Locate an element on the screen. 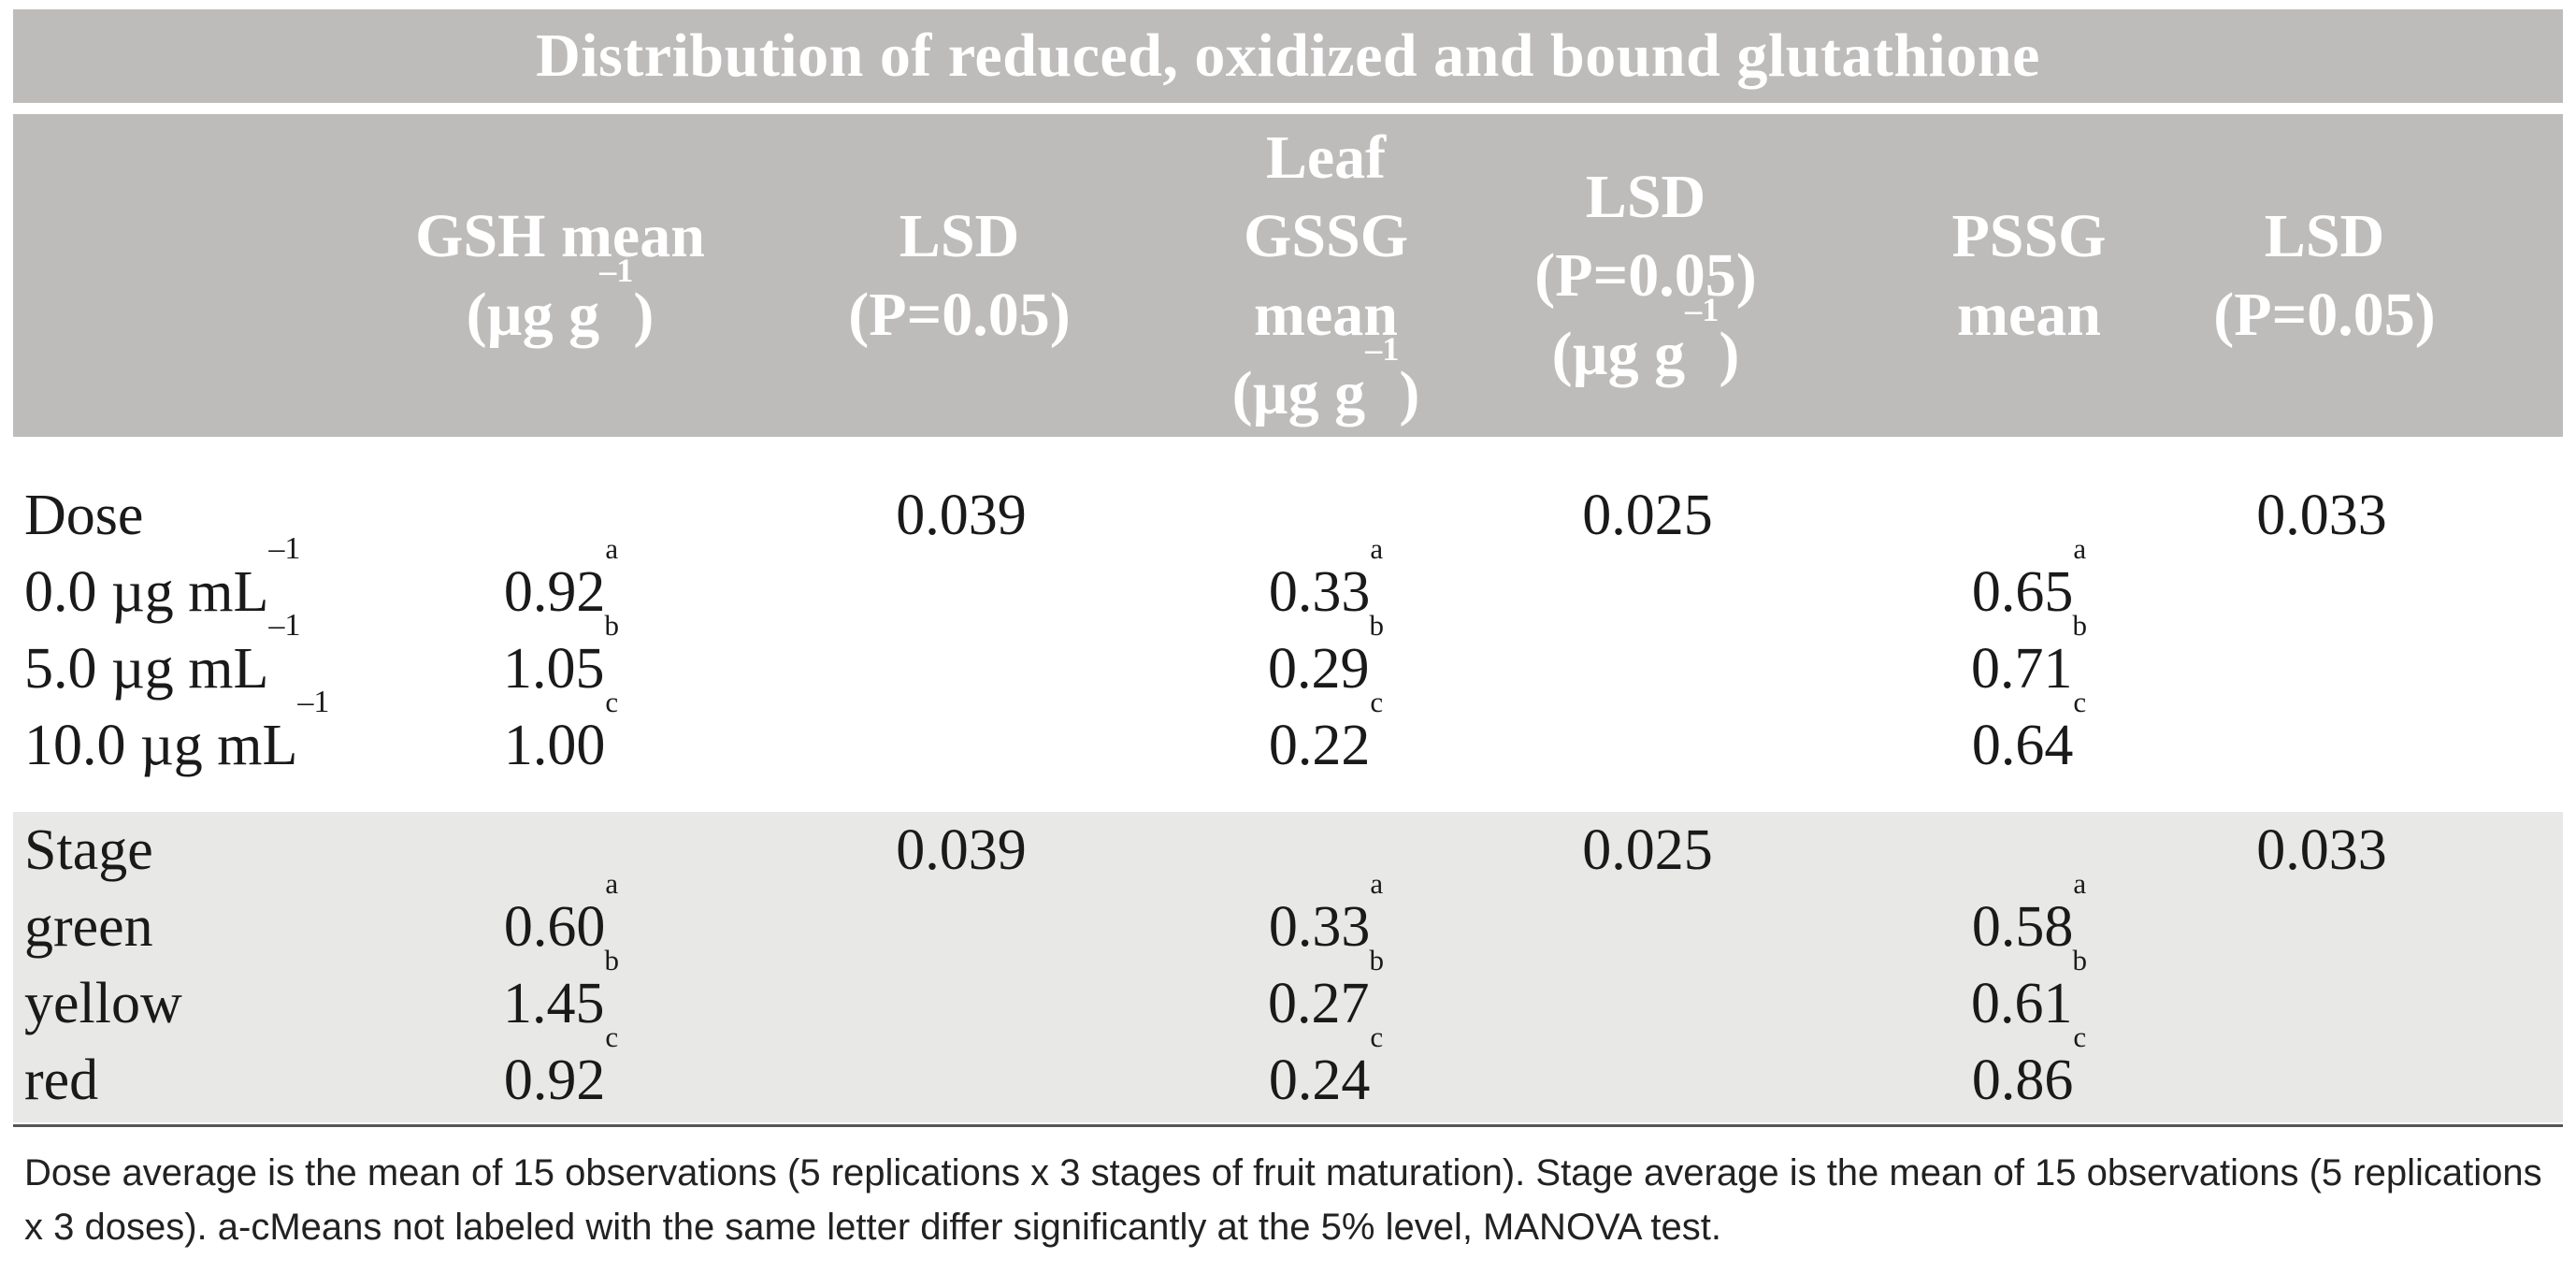 The image size is (2576, 1273). header-lsd-pssg: LSD (P=0.05) is located at coordinates (2310, 275).